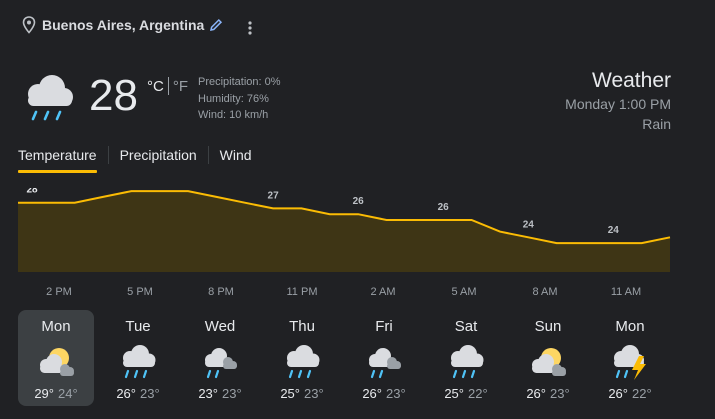 This screenshot has height=419, width=715. What do you see at coordinates (208, 393) in the screenshot?
I see `day-high: 23°` at bounding box center [208, 393].